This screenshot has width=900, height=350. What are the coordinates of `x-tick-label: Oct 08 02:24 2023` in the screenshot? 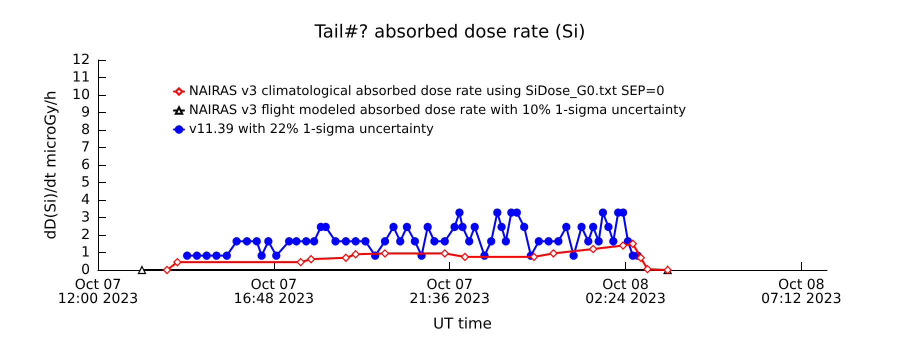 It's located at (625, 292).